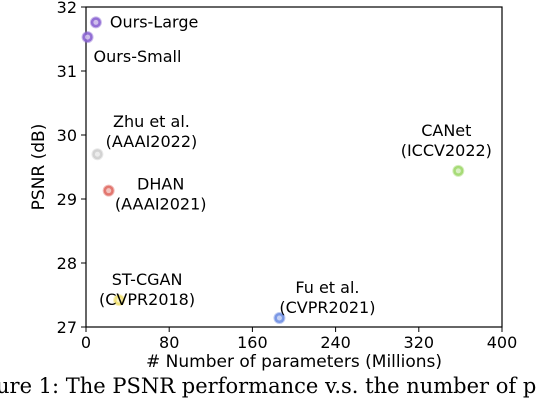 Image resolution: width=546 pixels, height=408 pixels. Describe the element at coordinates (138, 56) in the screenshot. I see `point-label: Ours-Small` at that location.